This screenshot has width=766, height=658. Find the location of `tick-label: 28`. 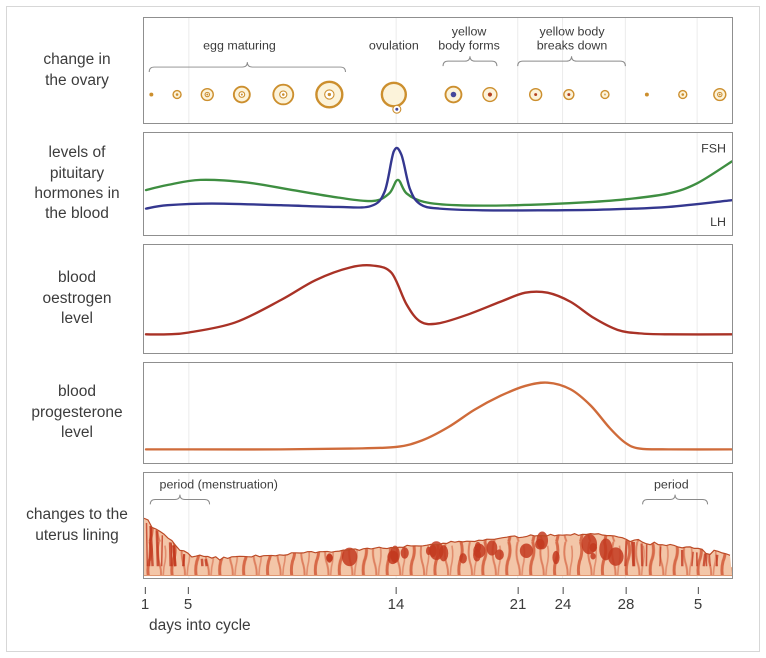

tick-label: 28 is located at coordinates (626, 604).